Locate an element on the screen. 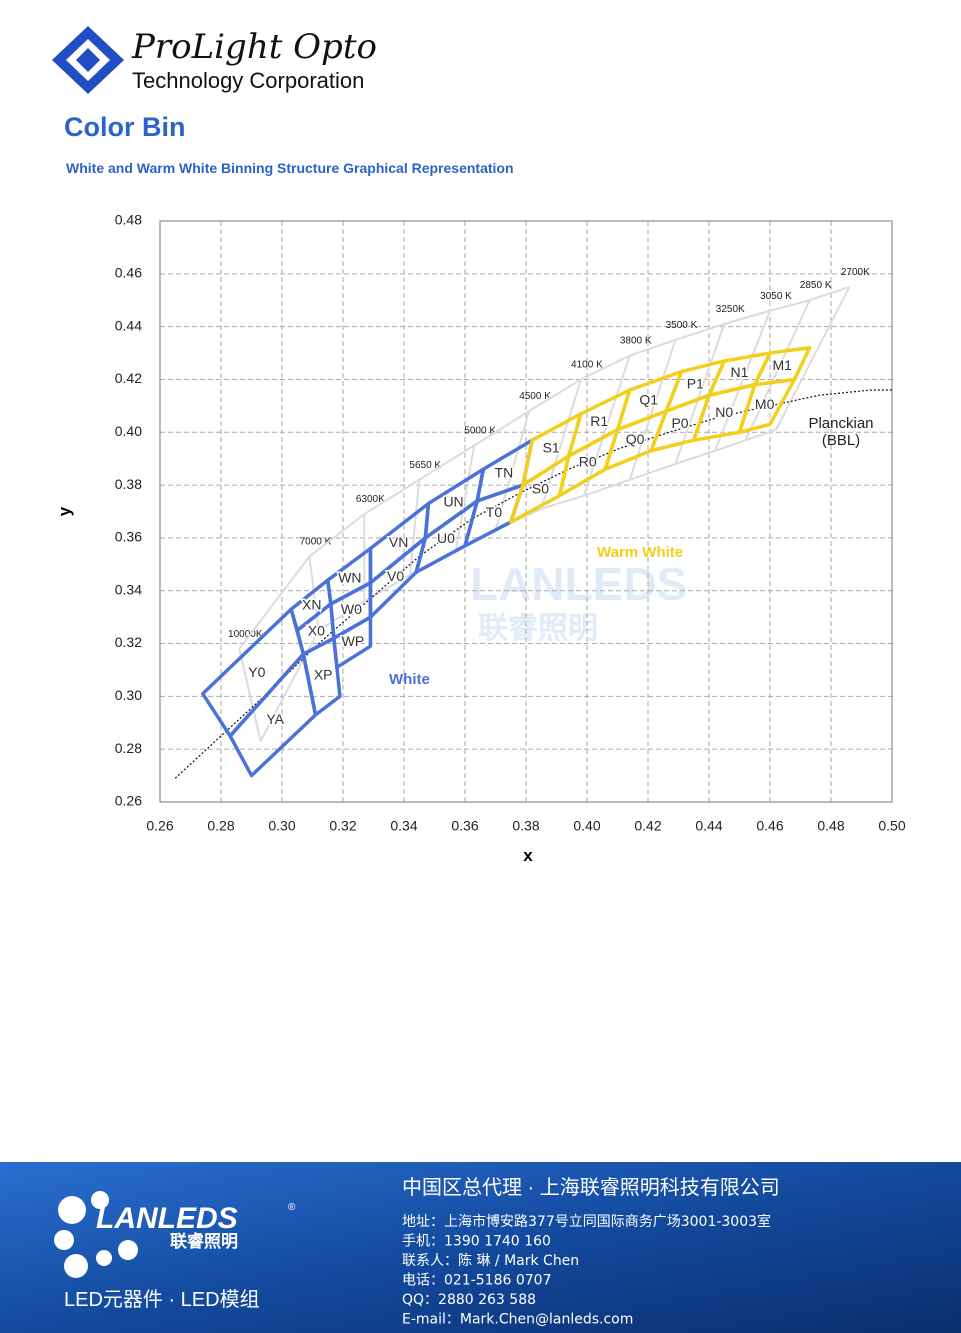 Image resolution: width=961 pixels, height=1333 pixels. contact-line: QQ：2880 263 588 is located at coordinates (469, 1300).